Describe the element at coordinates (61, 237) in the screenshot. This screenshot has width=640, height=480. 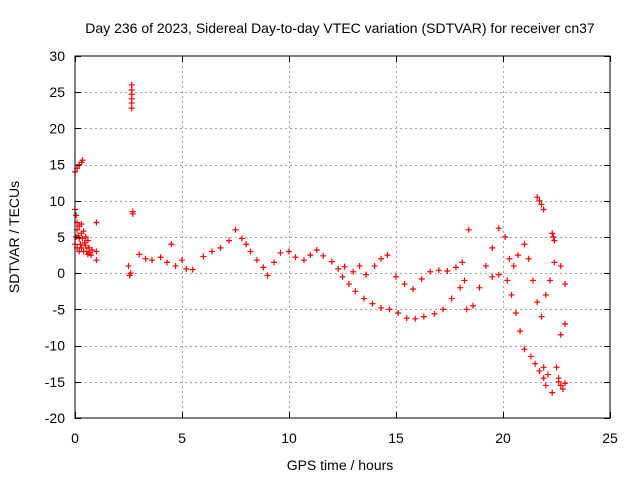
I see `y-tick-label: 5` at that location.